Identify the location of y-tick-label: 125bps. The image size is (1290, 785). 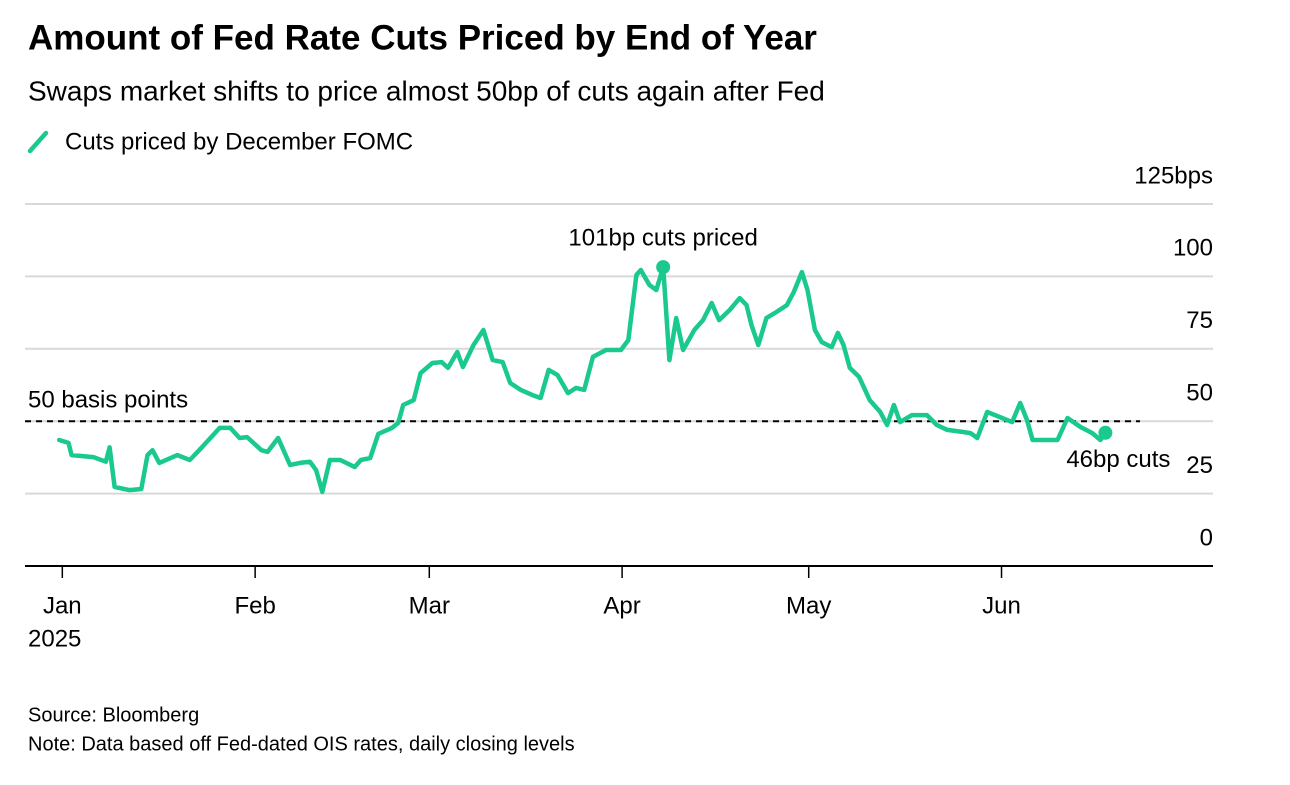
(1173, 175).